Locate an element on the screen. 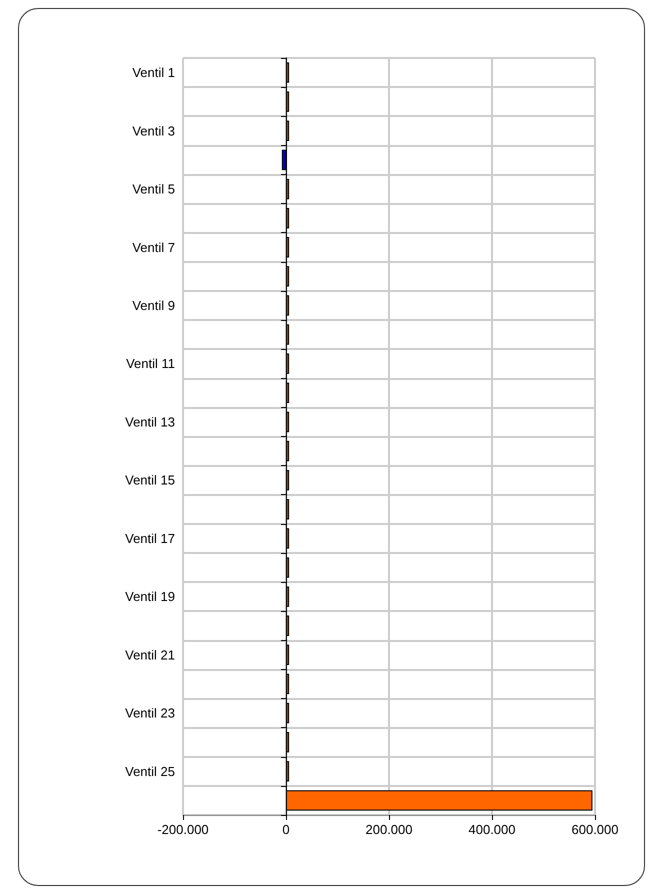  y-tick-label: Ventil 3 is located at coordinates (153, 130).